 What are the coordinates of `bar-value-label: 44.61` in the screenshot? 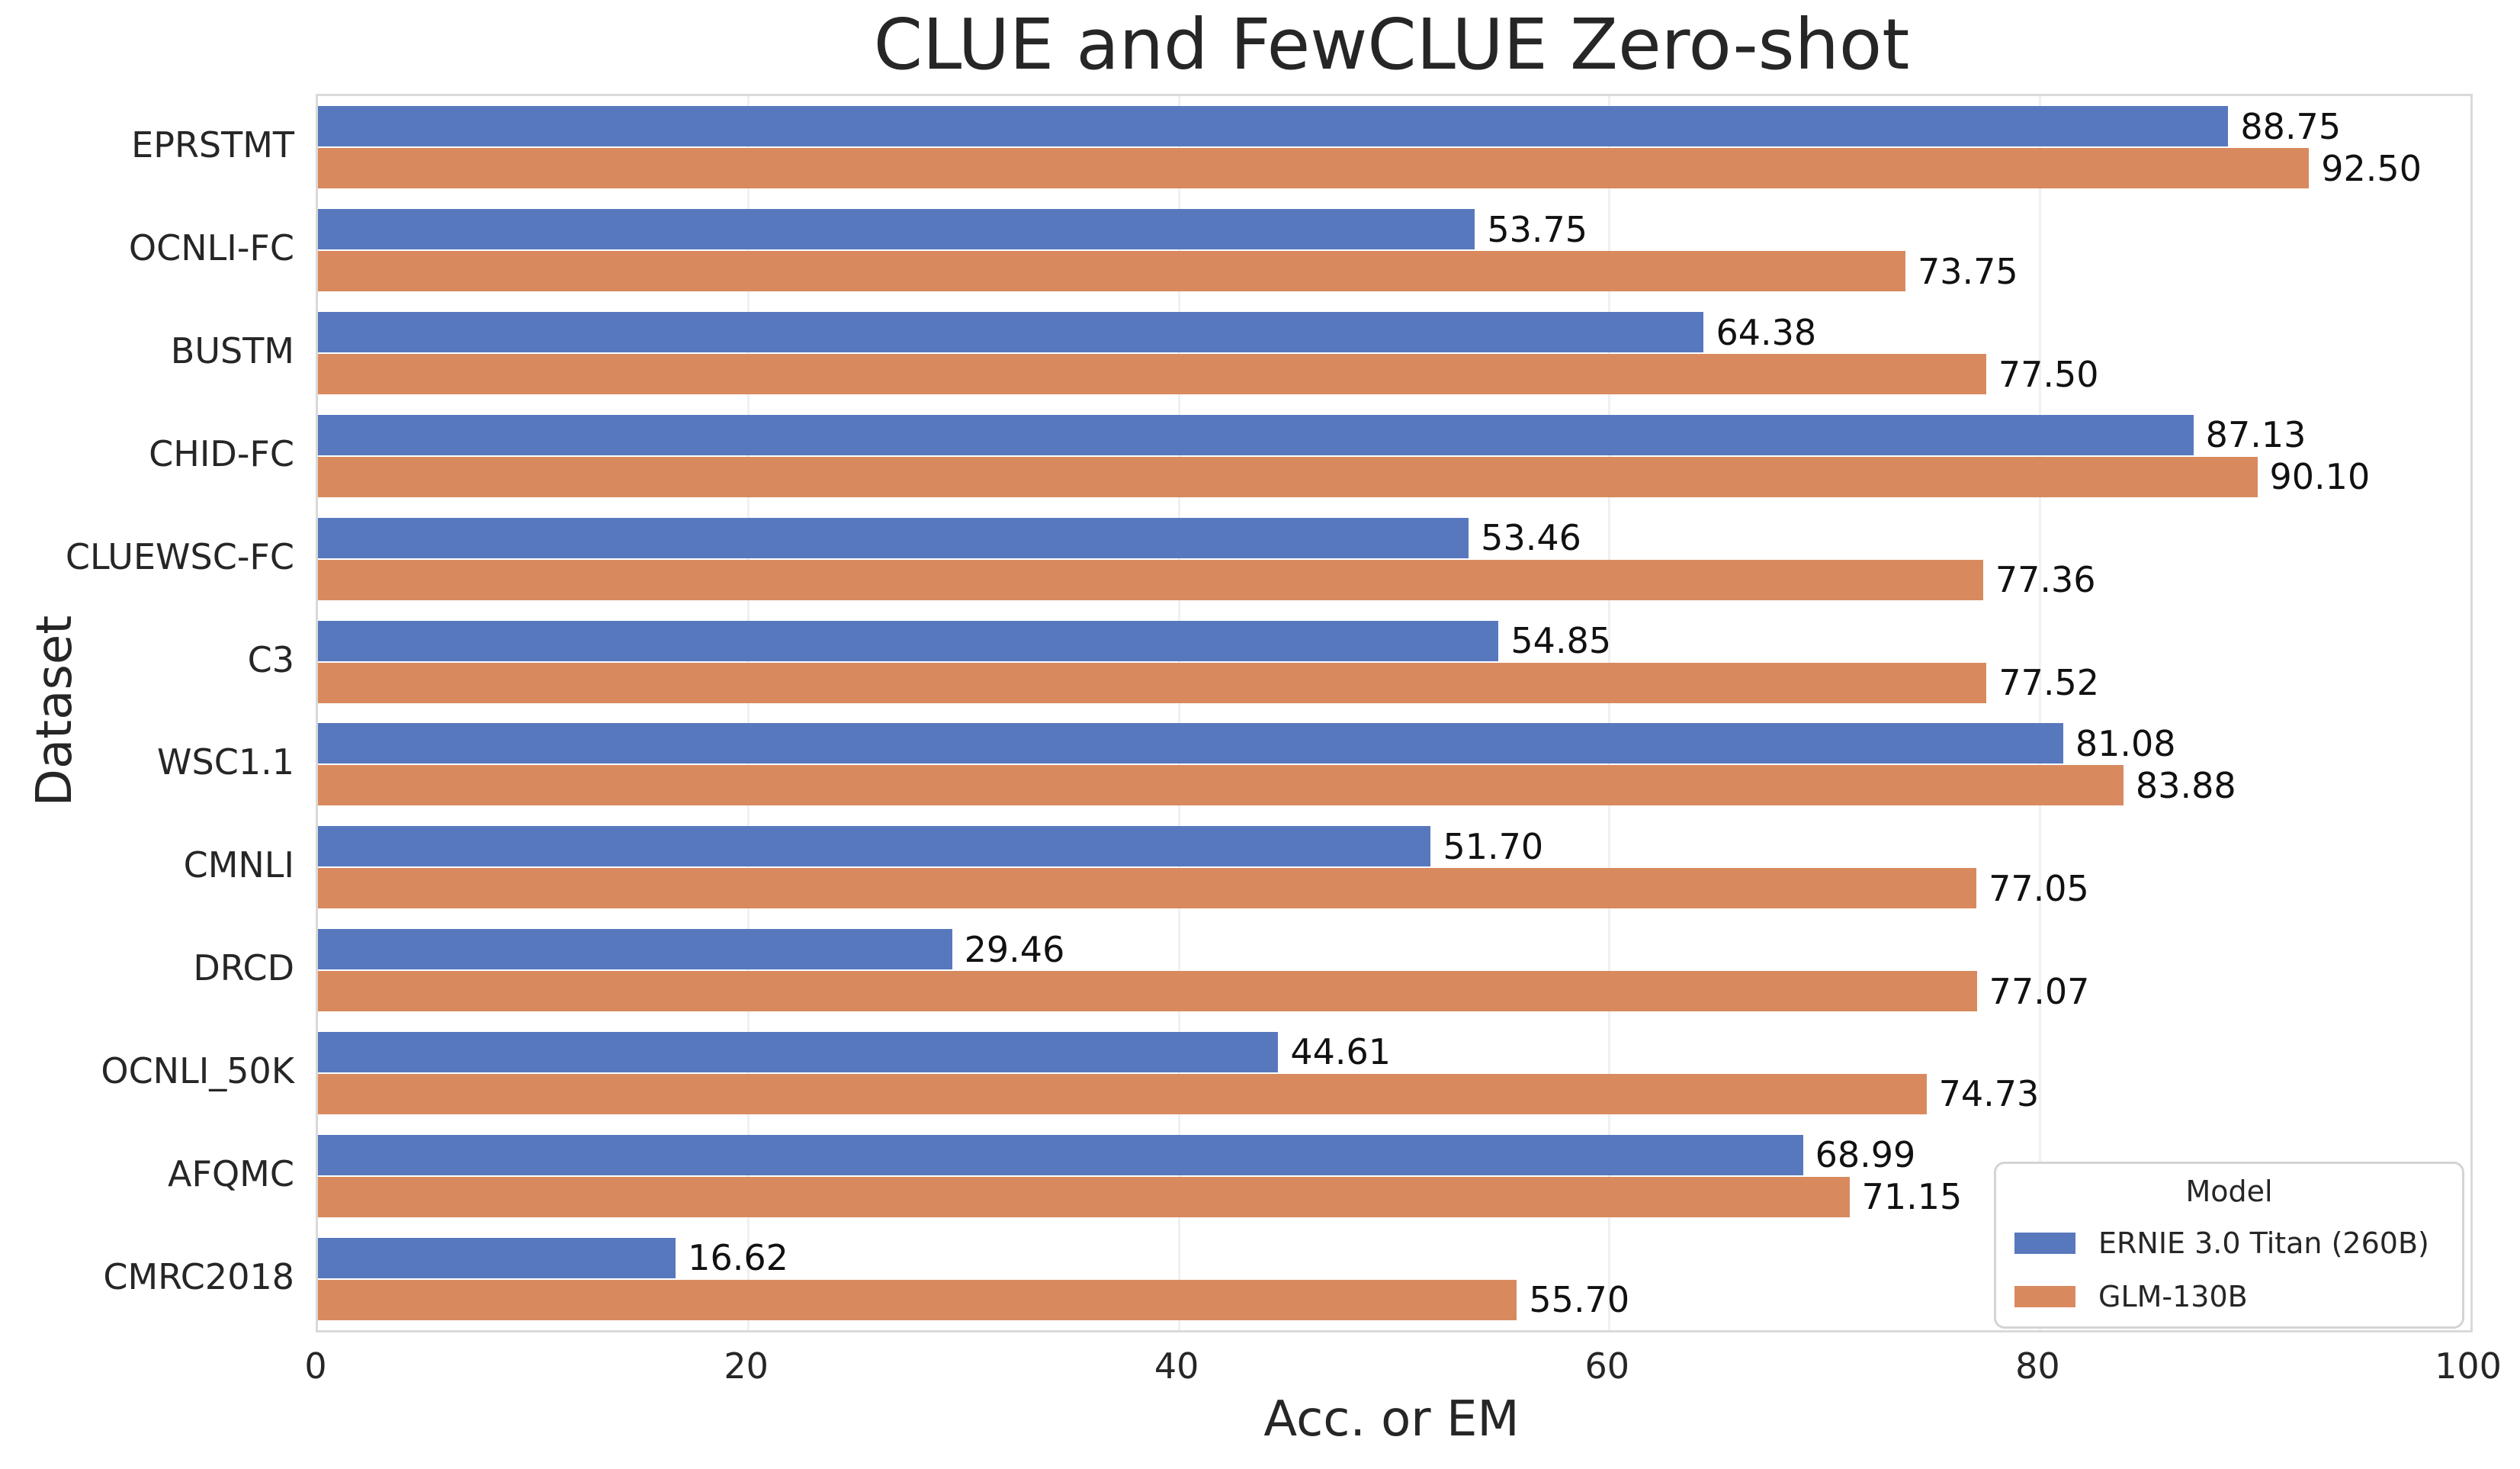 It's located at (1341, 1052).